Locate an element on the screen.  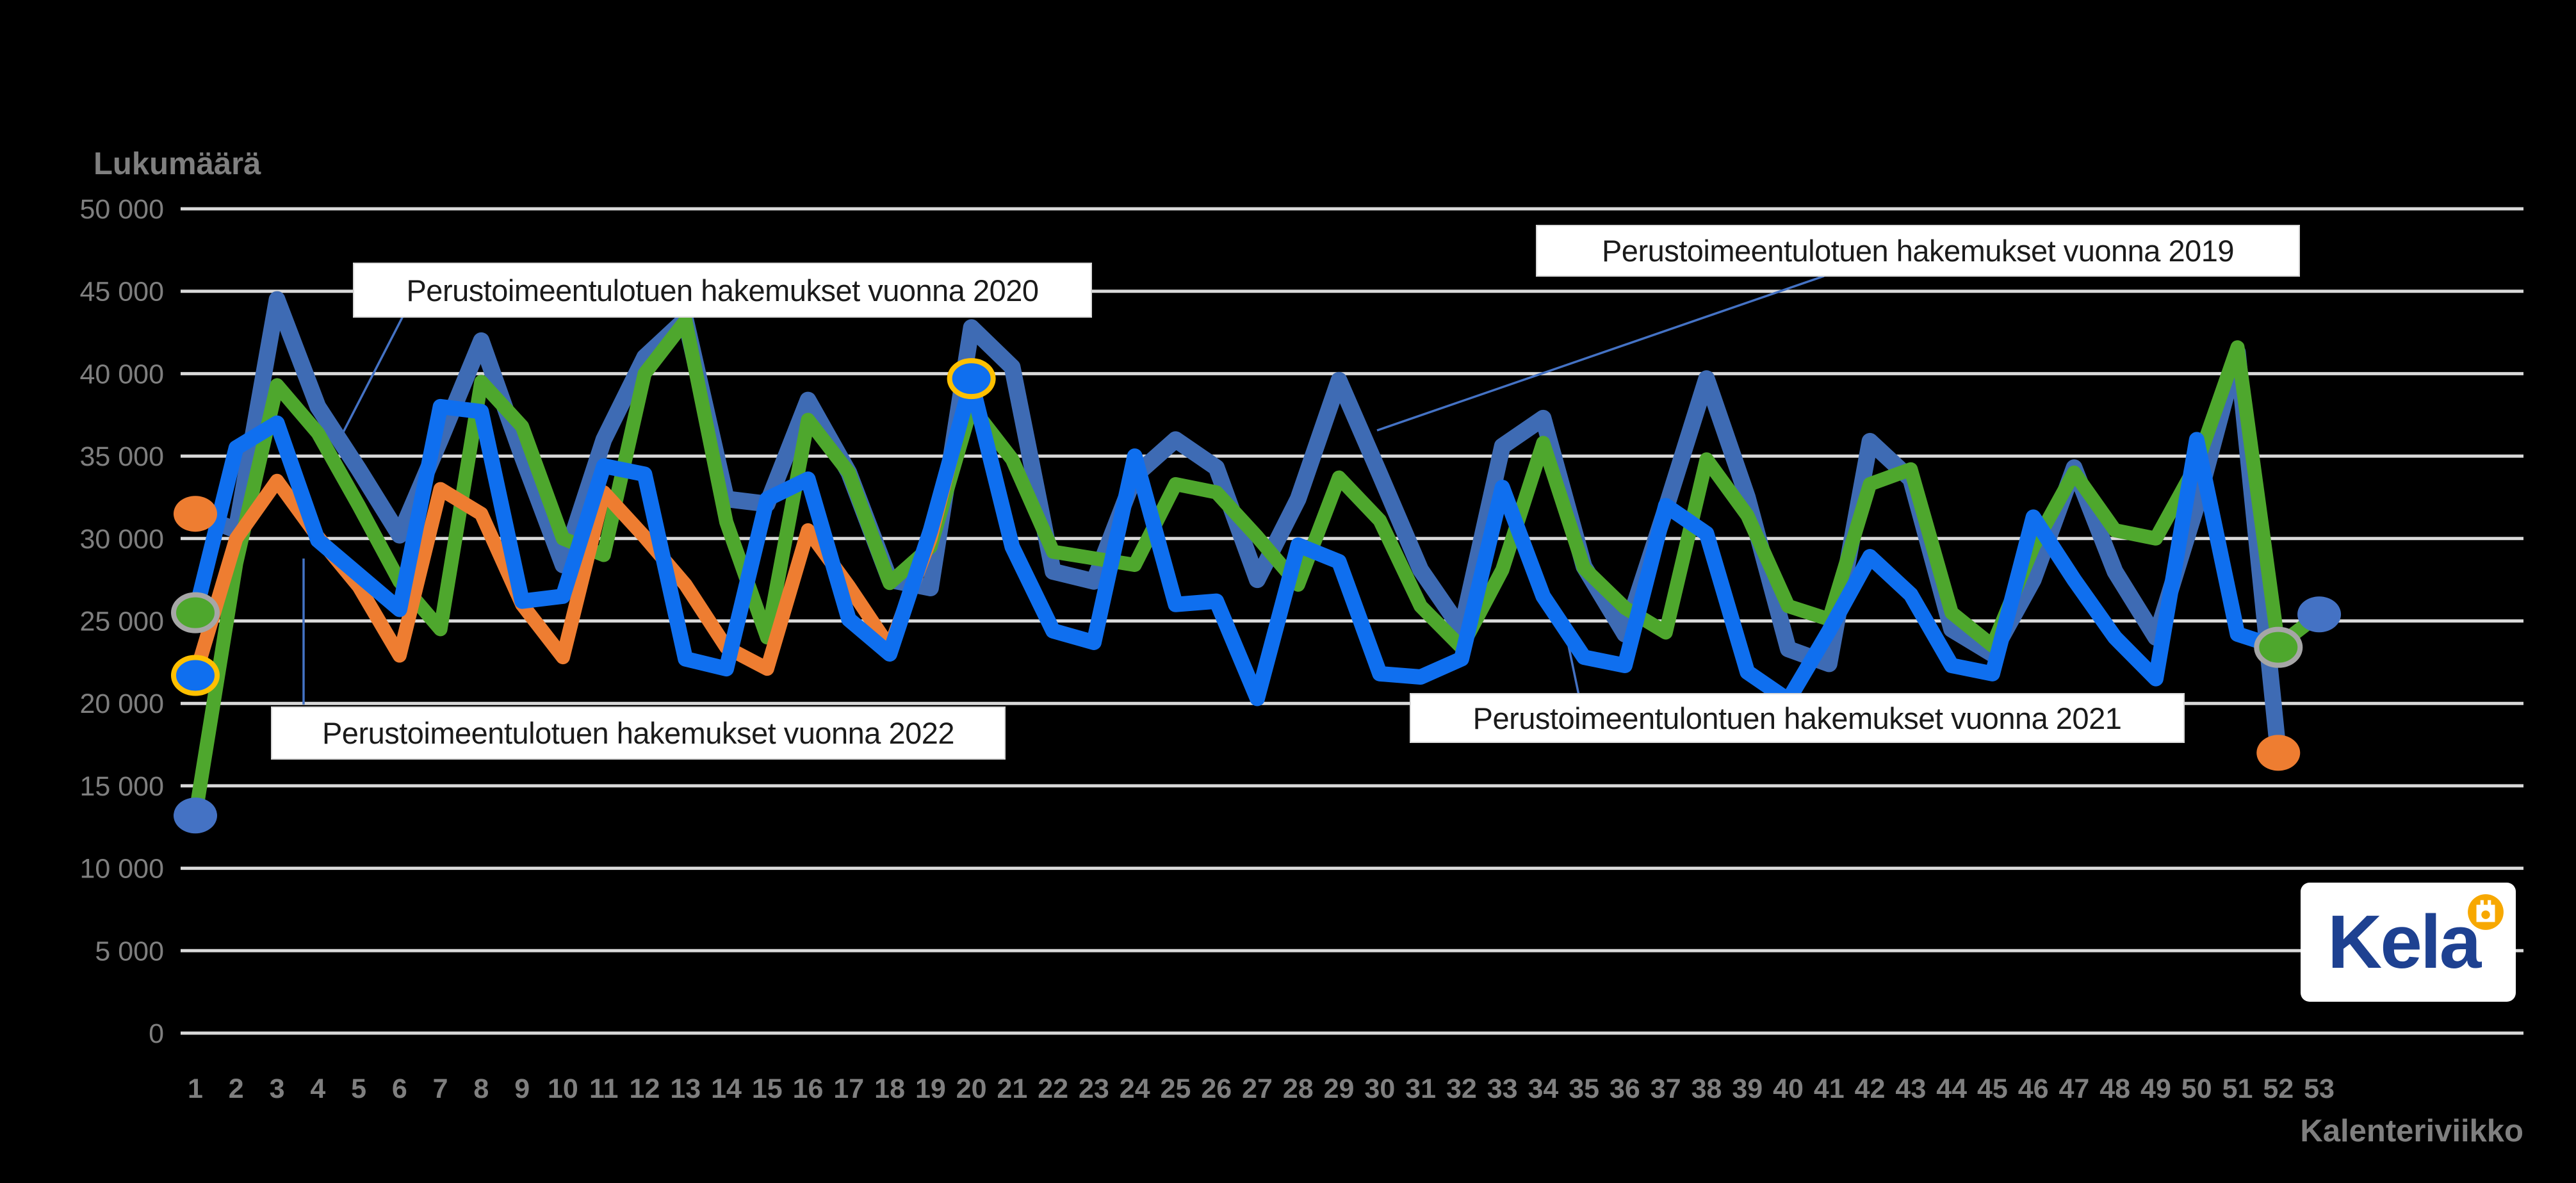
kela-logo: Kela is located at coordinates (2408, 943).